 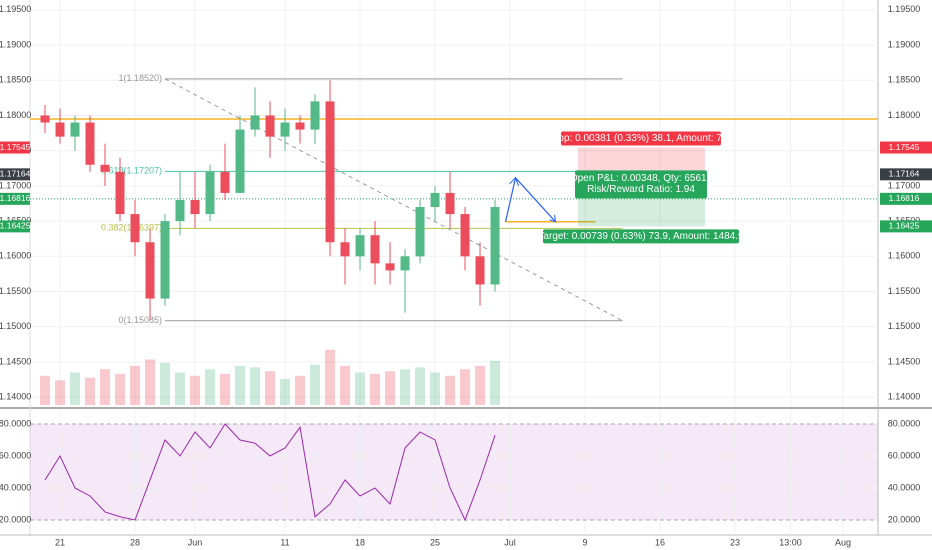 I want to click on y-tick-label-left: 1.18000, so click(x=15, y=115).